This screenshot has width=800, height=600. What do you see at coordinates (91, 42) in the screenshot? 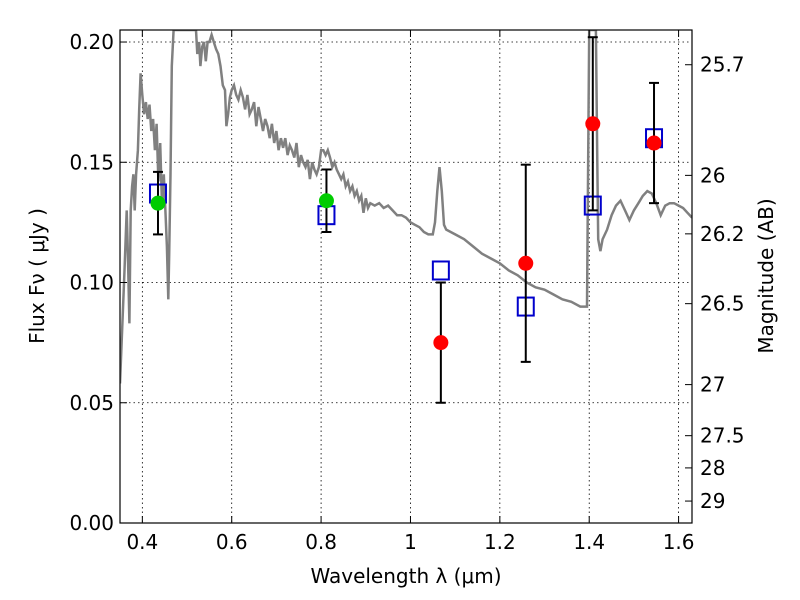
I see `y-tick-label: 0.20` at bounding box center [91, 42].